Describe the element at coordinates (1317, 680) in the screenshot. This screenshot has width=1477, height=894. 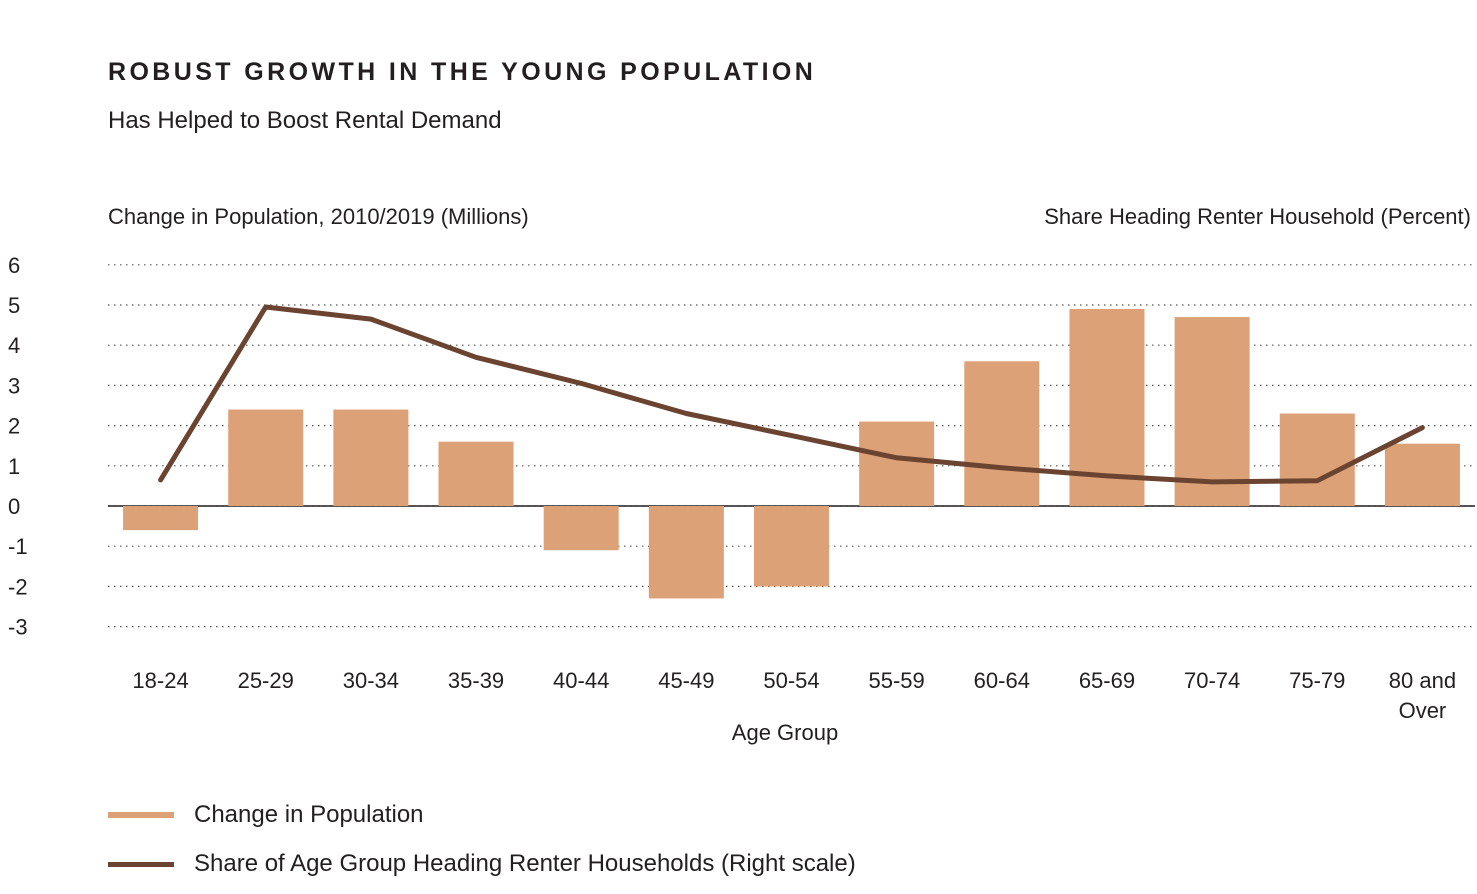
I see `x-tick-label: 75-79` at that location.